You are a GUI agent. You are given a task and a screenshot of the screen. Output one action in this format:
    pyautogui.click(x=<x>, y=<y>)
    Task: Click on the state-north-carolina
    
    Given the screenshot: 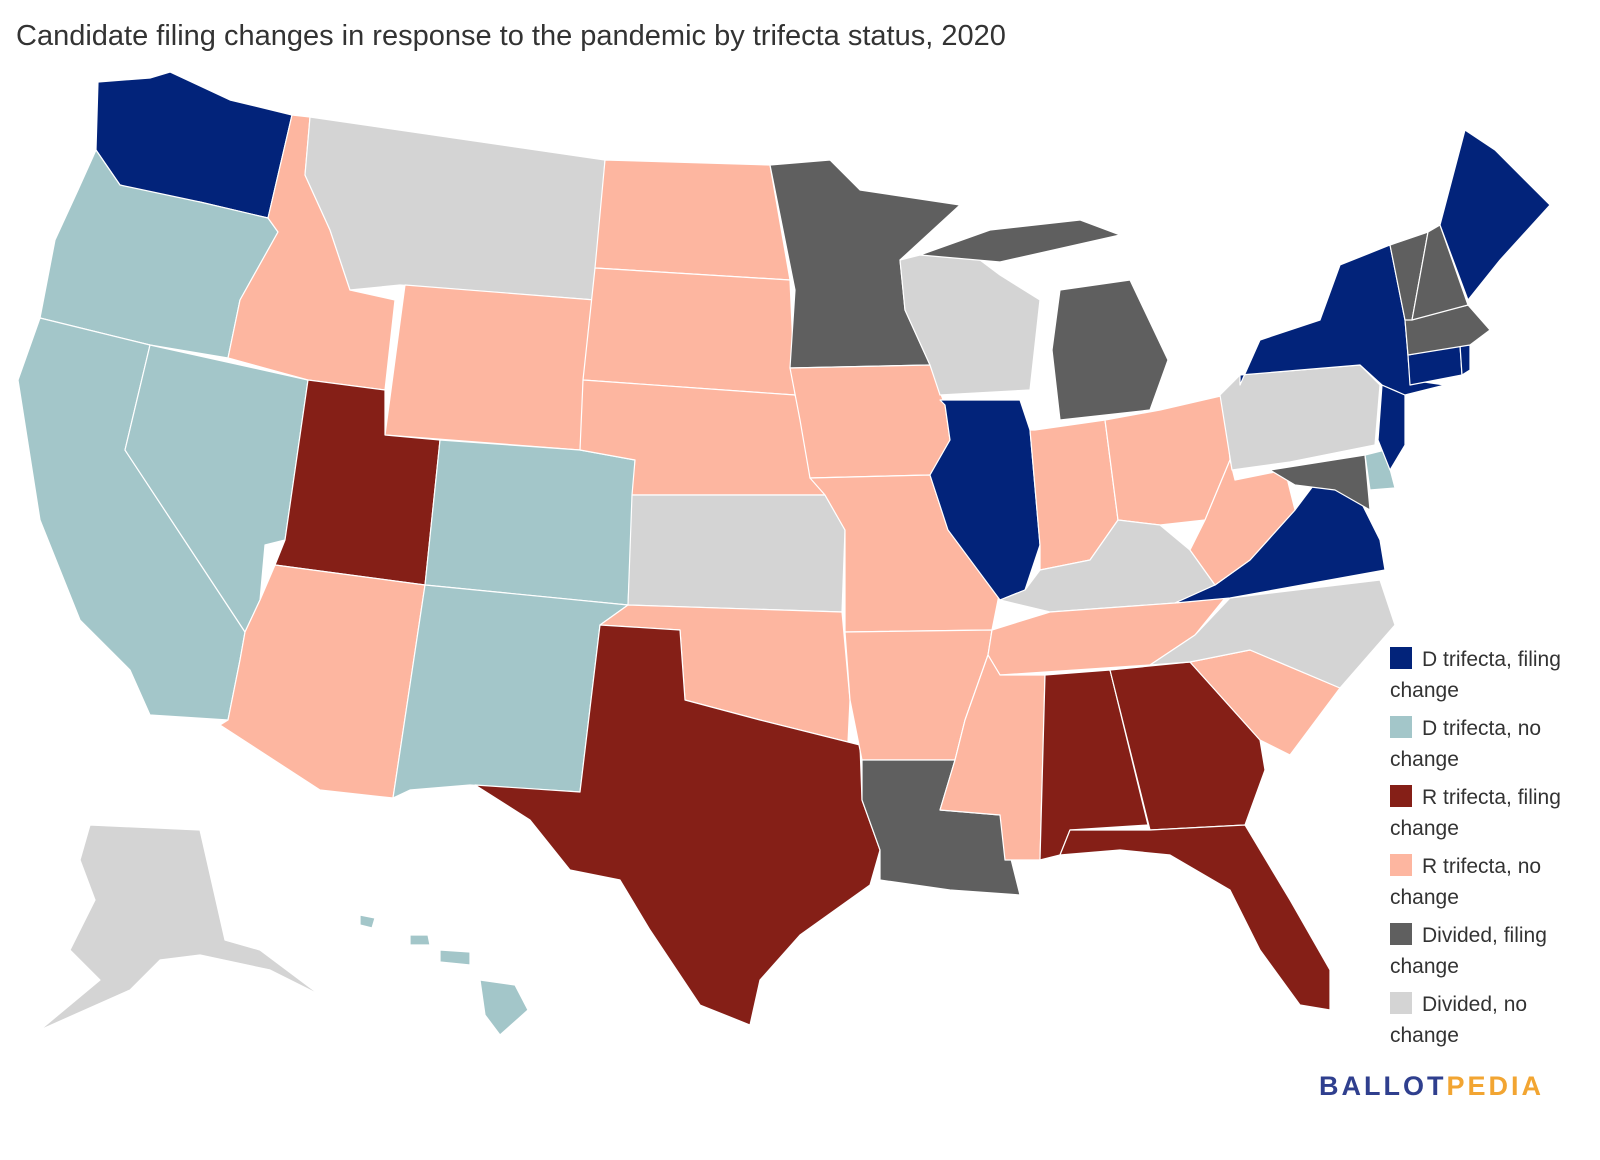 What is the action you would take?
    pyautogui.click(x=1272, y=634)
    